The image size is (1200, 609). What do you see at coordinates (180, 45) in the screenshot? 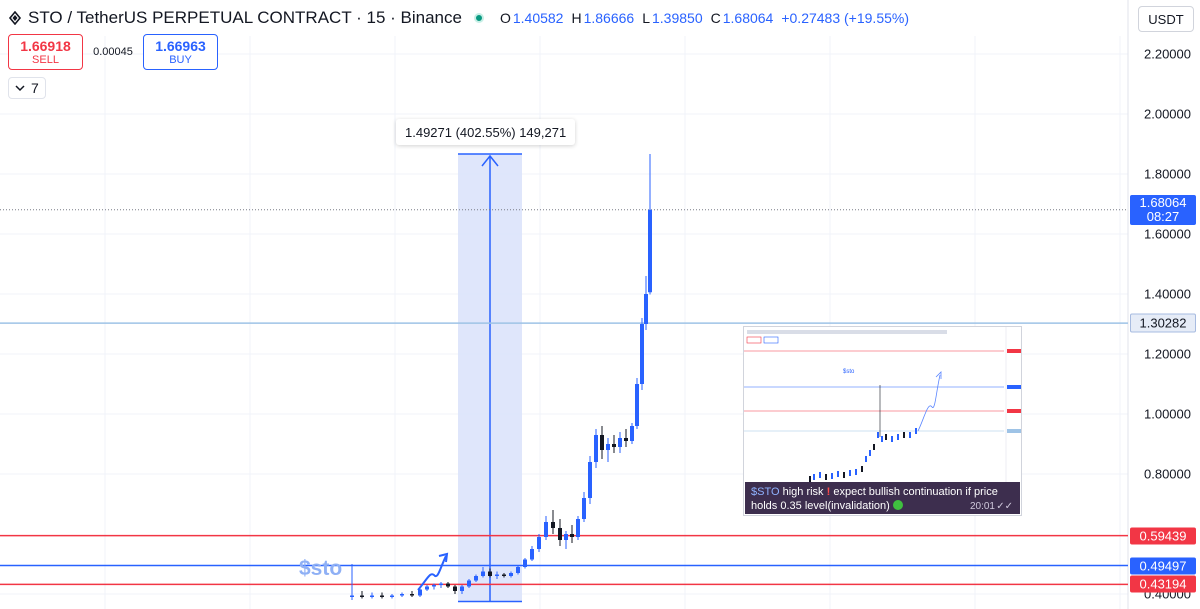
I see `buy-price: 1.66963` at bounding box center [180, 45].